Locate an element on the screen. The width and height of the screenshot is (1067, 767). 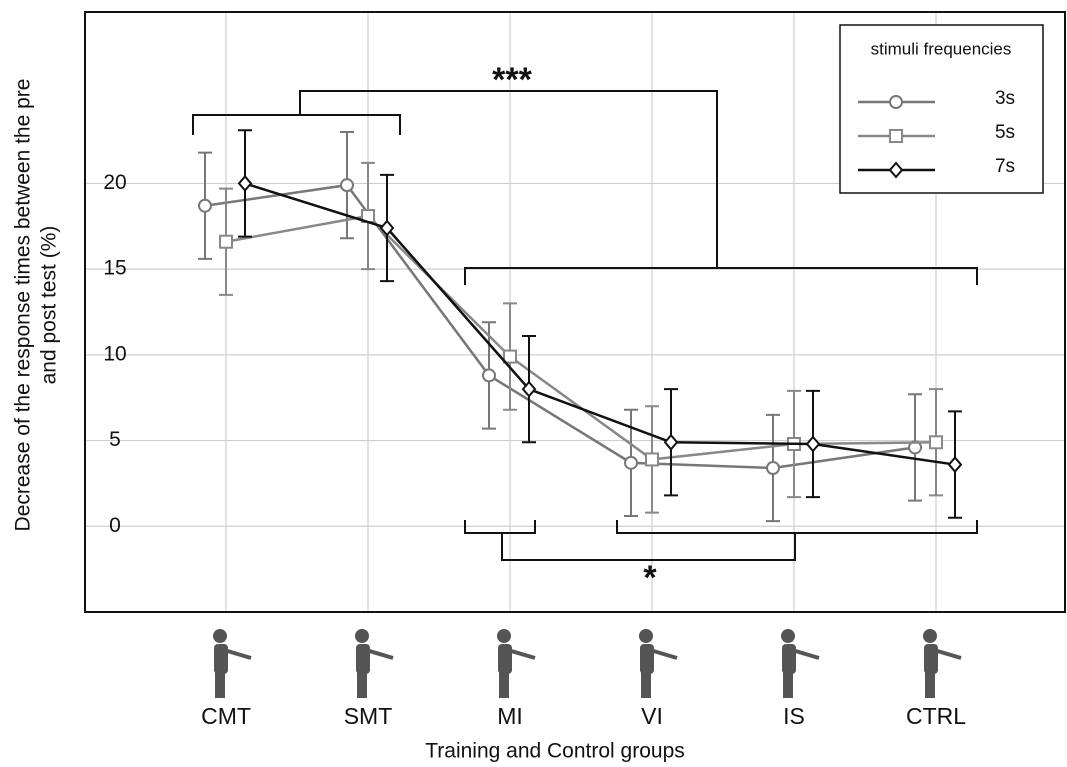
y-tick-label: 0 is located at coordinates (115, 525).